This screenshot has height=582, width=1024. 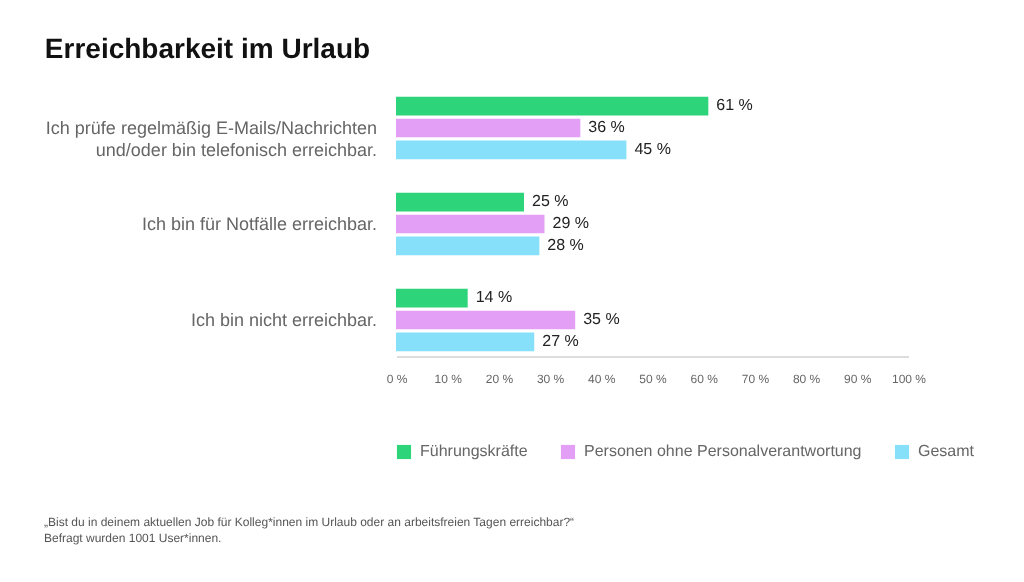 What do you see at coordinates (494, 297) in the screenshot?
I see `data-label: 14 %` at bounding box center [494, 297].